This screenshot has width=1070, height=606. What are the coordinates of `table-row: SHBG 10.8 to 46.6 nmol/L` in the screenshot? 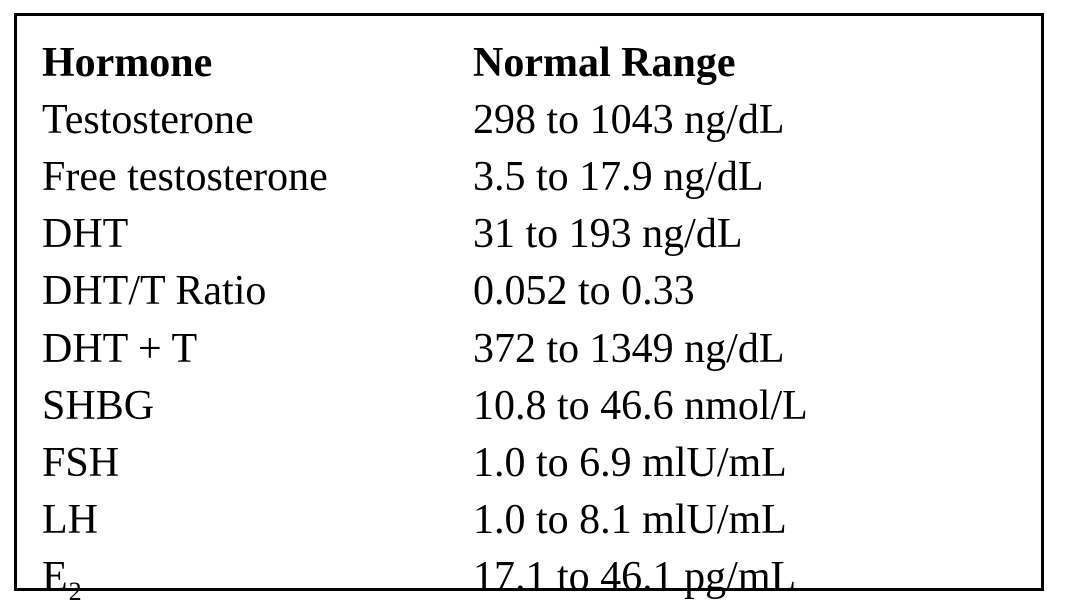 It's located at (537, 405).